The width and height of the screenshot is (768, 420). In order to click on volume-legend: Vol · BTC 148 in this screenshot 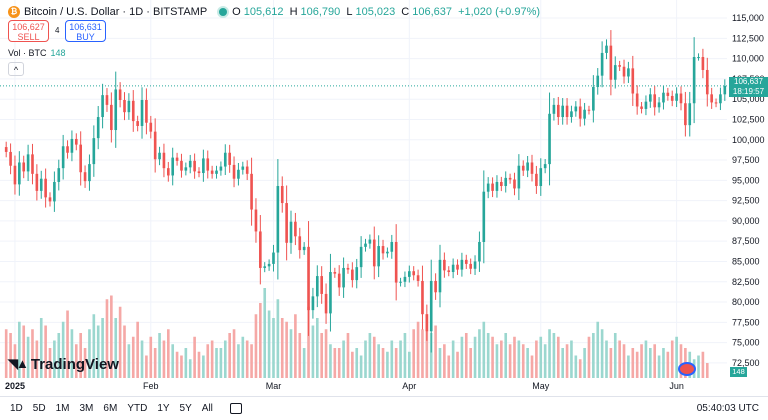, I will do `click(37, 53)`.